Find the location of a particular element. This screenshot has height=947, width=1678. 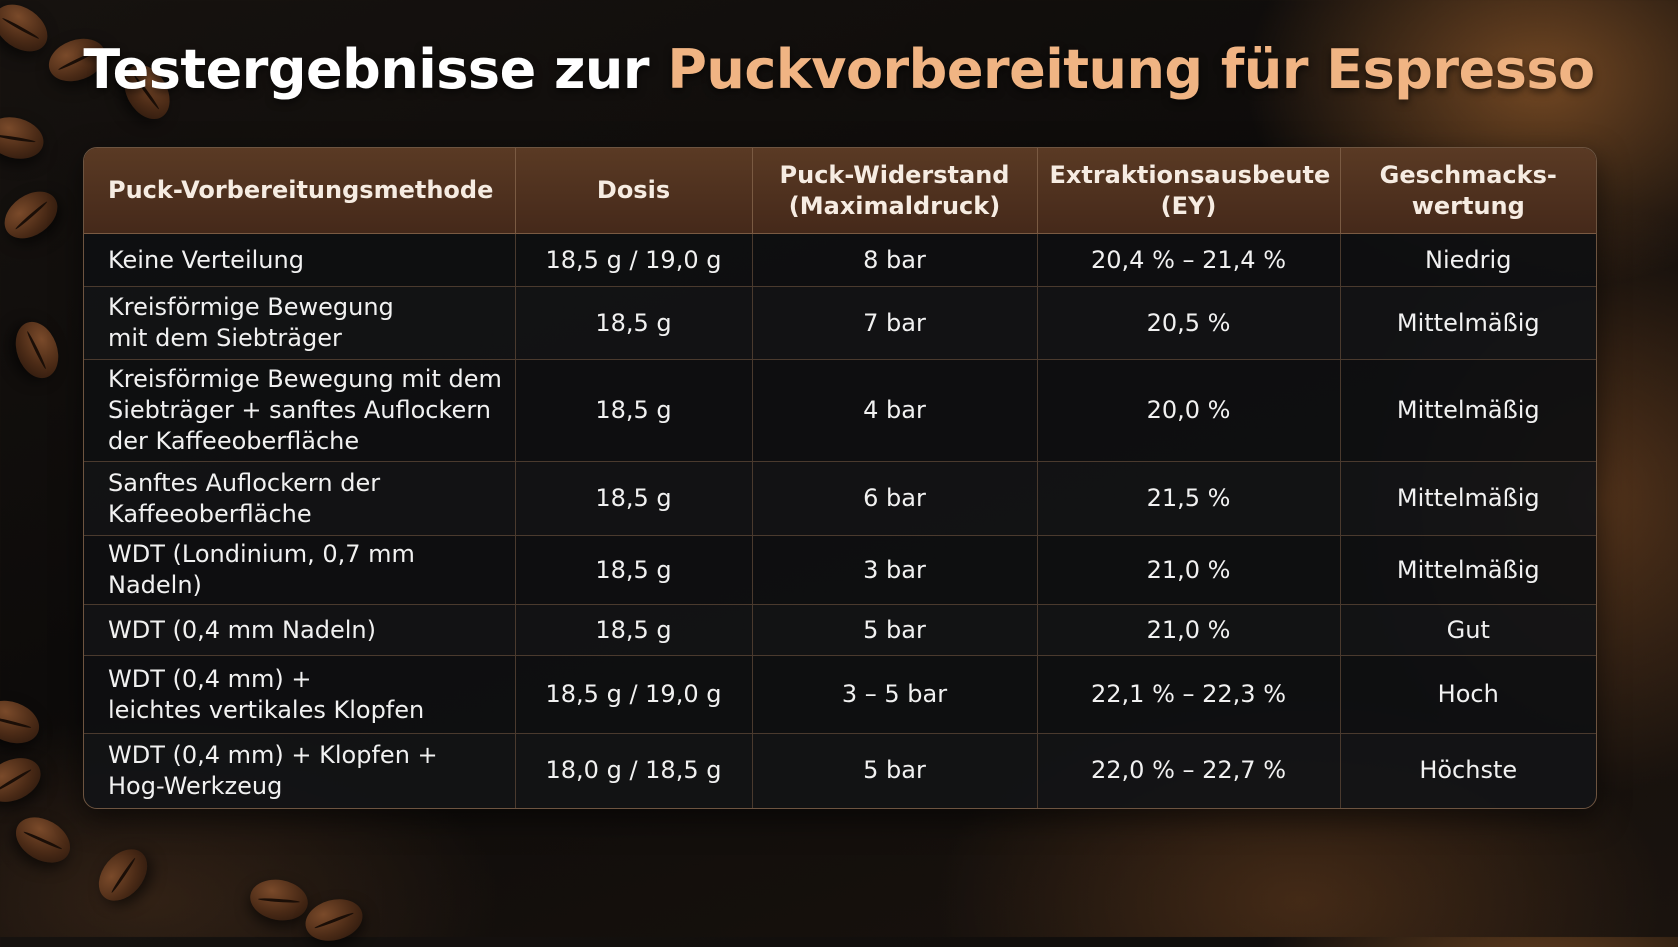

cell-method: WDT (Londinium, 0,7 mm Nadeln) is located at coordinates (300, 570).